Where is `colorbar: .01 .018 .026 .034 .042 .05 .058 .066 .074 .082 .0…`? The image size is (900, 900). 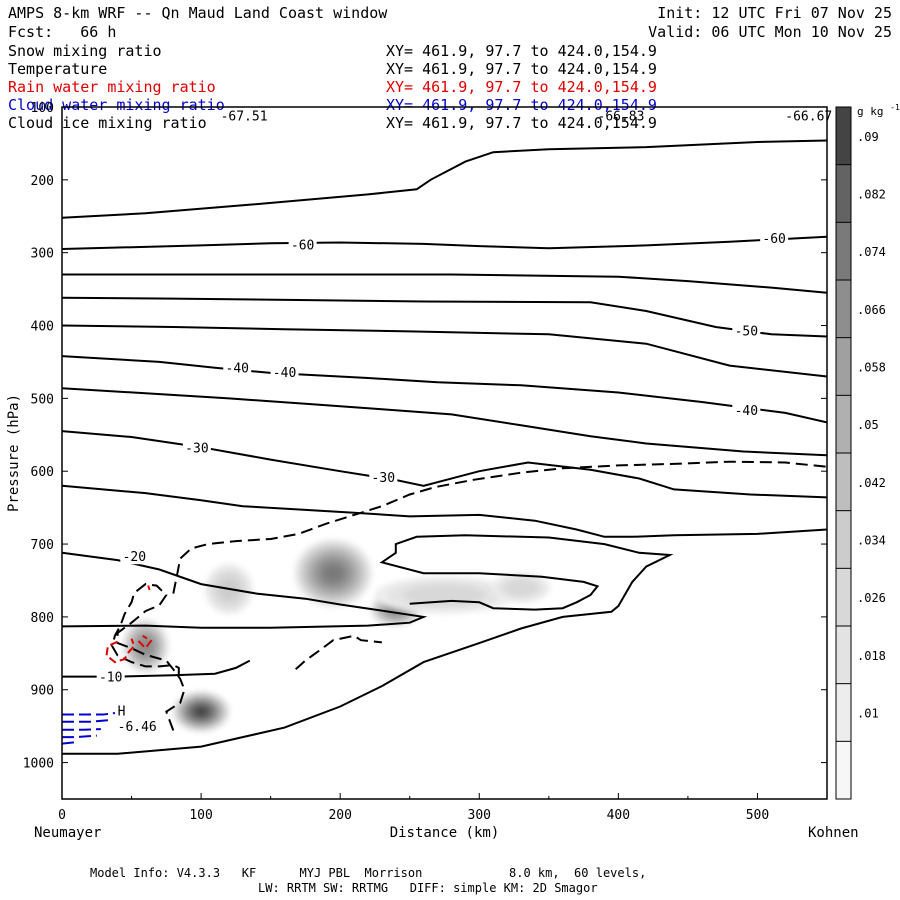 colorbar: .01 .018 .026 .034 .042 .05 .058 .066 .074 .082 .0… is located at coordinates (867, 451).